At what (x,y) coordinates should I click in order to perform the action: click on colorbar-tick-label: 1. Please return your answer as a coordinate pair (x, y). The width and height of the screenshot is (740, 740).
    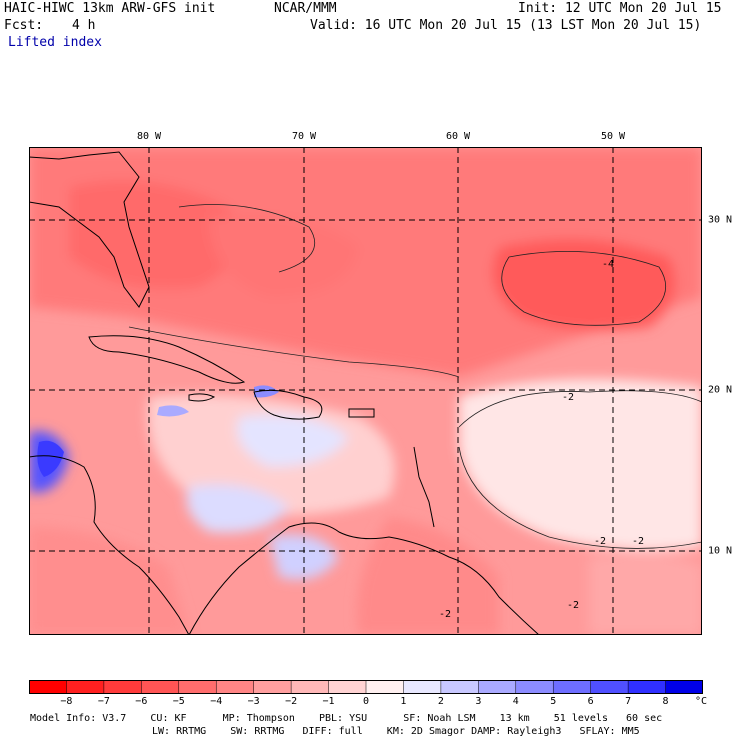
    Looking at the image, I should click on (403, 701).